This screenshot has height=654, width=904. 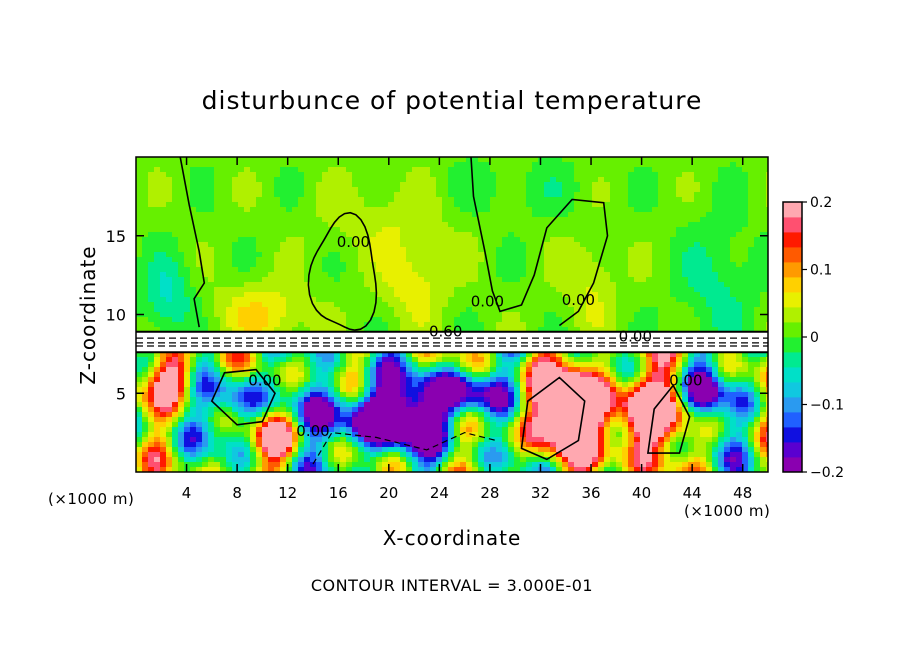 What do you see at coordinates (540, 493) in the screenshot?
I see `x-tick-label: 32` at bounding box center [540, 493].